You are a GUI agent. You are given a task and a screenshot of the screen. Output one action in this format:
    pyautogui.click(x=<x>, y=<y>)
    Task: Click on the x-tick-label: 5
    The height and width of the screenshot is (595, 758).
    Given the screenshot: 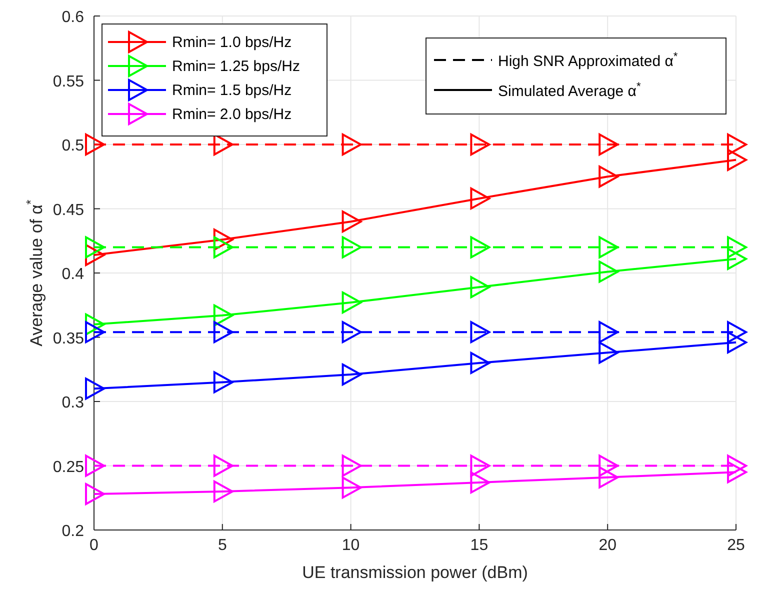 What is the action you would take?
    pyautogui.click(x=222, y=545)
    